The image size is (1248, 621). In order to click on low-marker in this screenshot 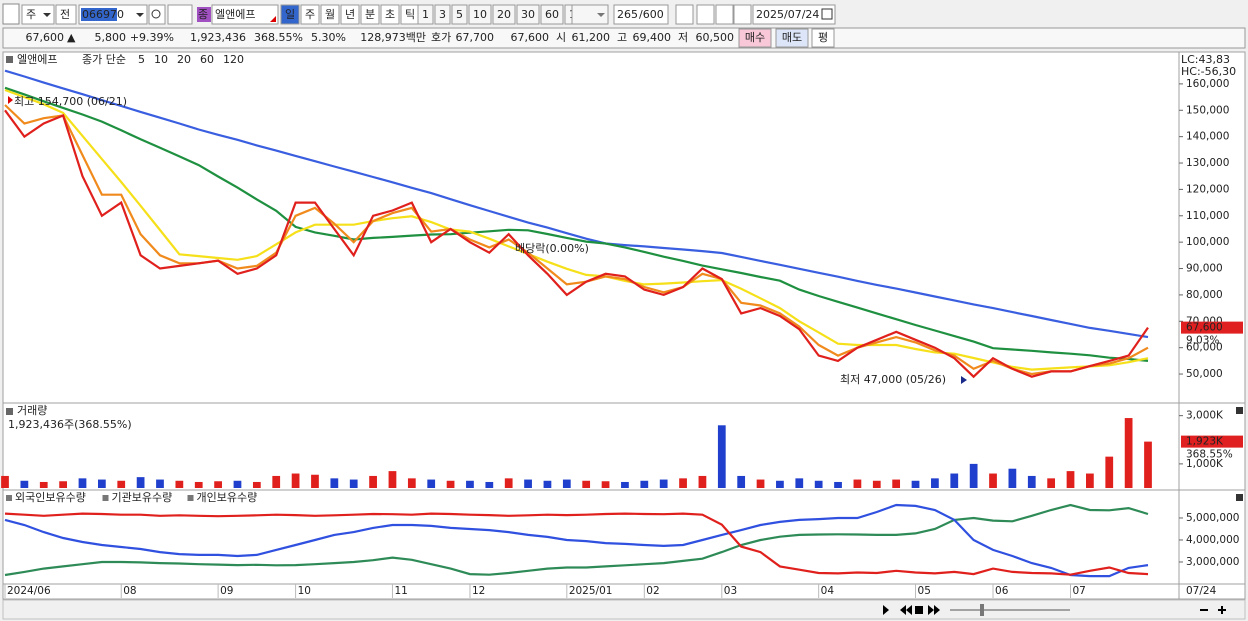, I will do `click(964, 380)`.